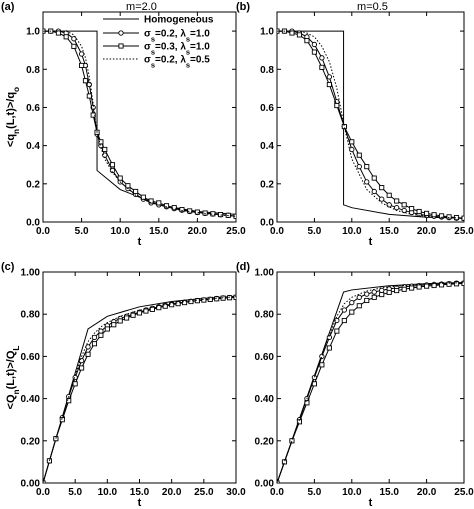 The height and width of the screenshot is (509, 474). I want to click on panel-title: m=0.5, so click(372, 7).